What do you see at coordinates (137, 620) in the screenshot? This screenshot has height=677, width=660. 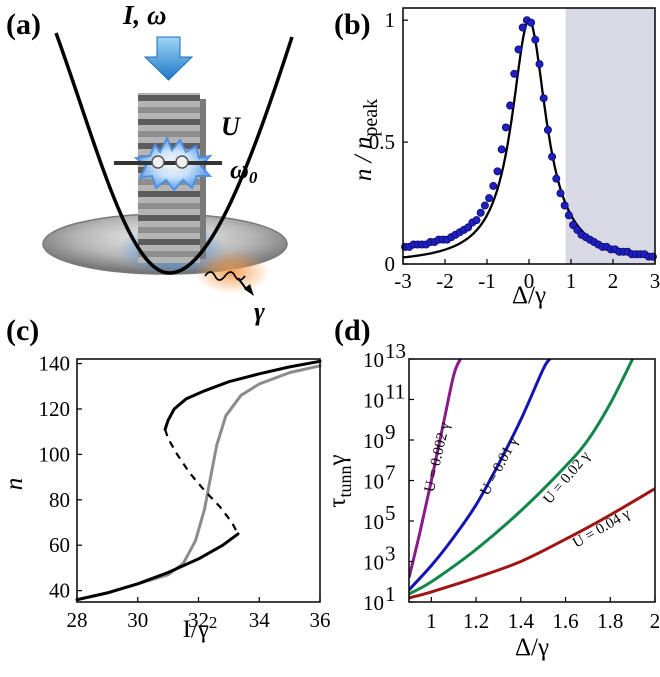 I see `x-tick-label: 30` at bounding box center [137, 620].